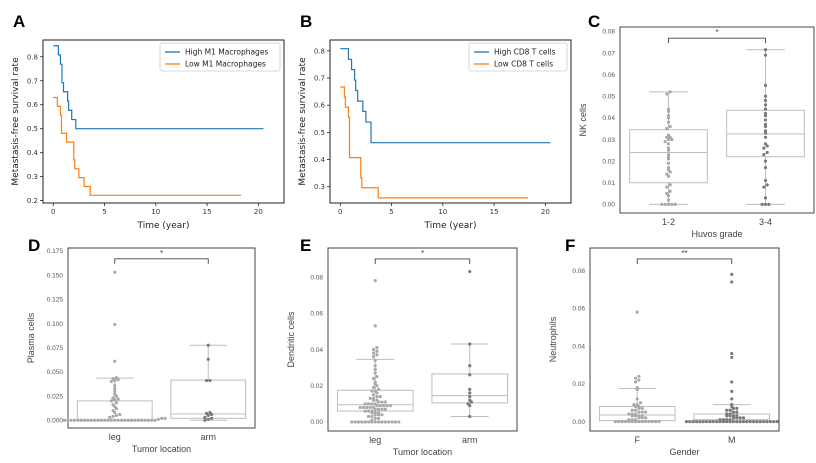  What do you see at coordinates (53, 212) in the screenshot?
I see `x-tick-label: 0` at bounding box center [53, 212].